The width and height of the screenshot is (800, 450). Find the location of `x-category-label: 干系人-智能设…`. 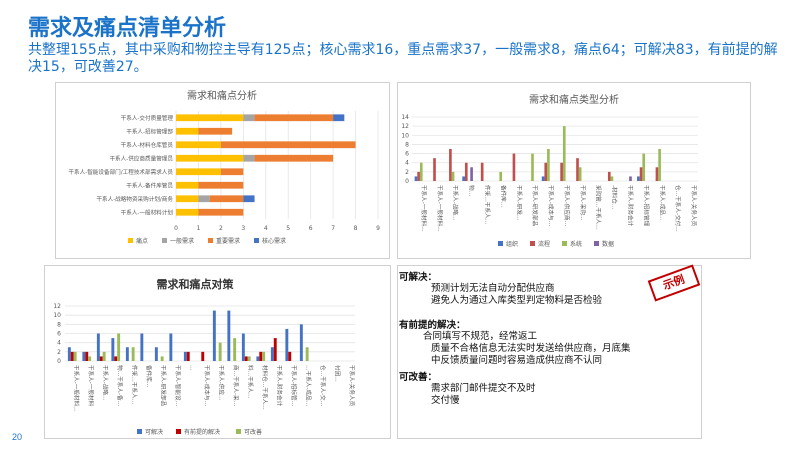

x-category-label: 干系人-智能设… is located at coordinates (178, 385).